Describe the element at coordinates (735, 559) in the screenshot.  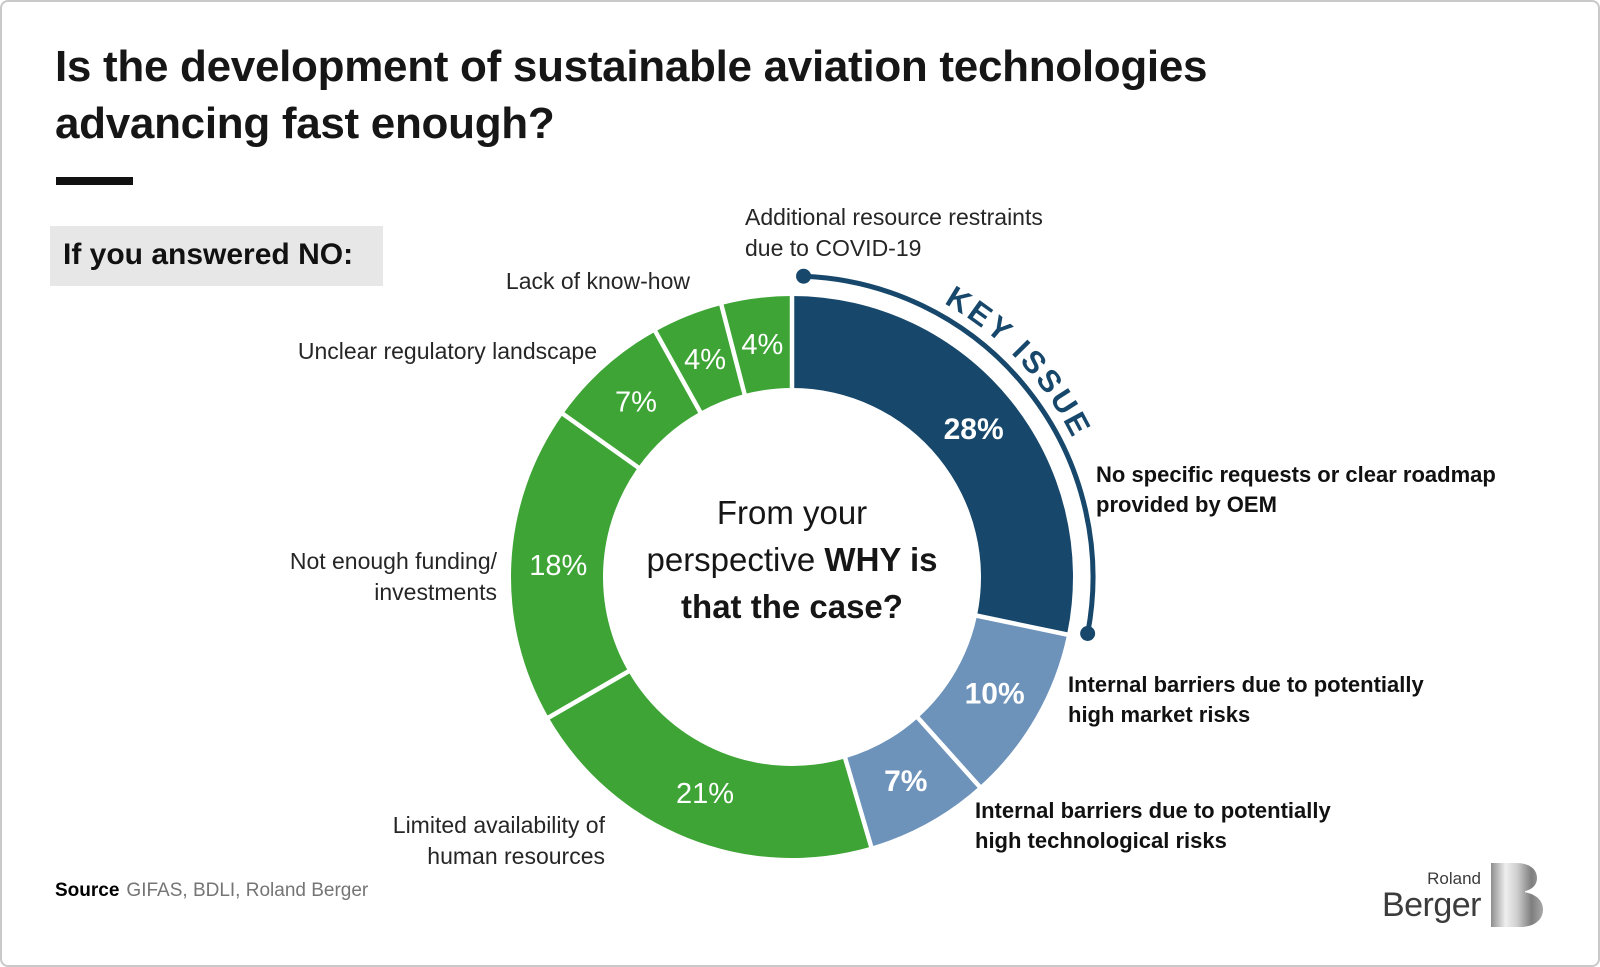
I see `center-question-line2-regular: perspective` at that location.